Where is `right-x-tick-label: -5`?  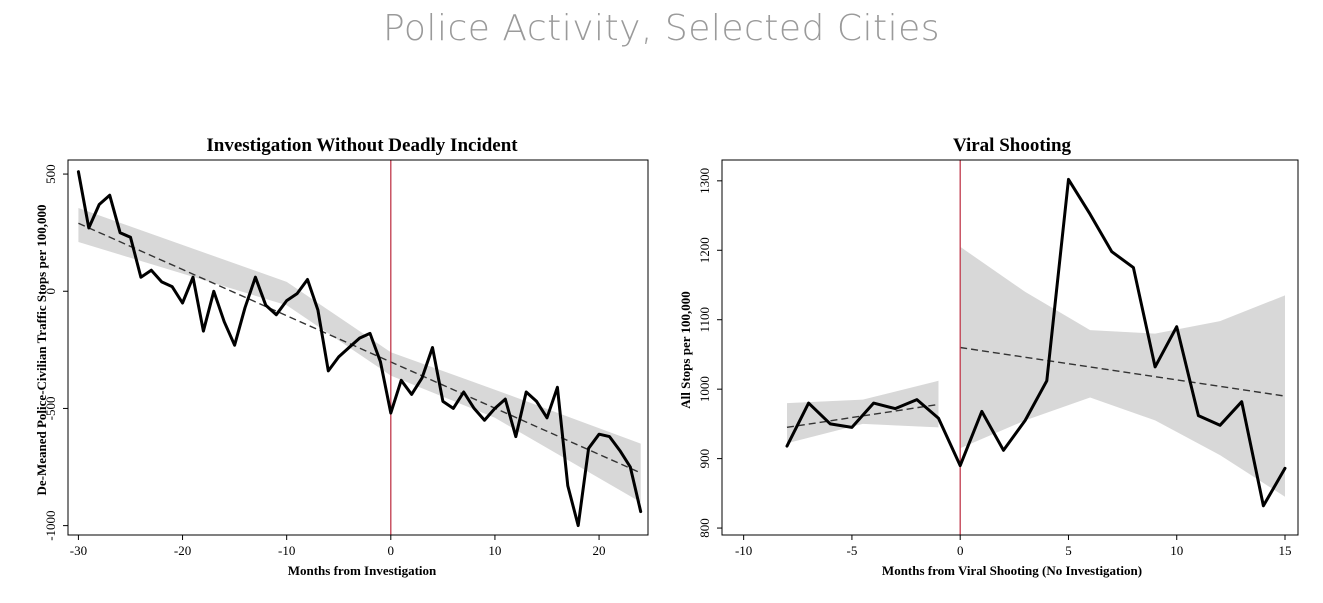 right-x-tick-label: -5 is located at coordinates (852, 550).